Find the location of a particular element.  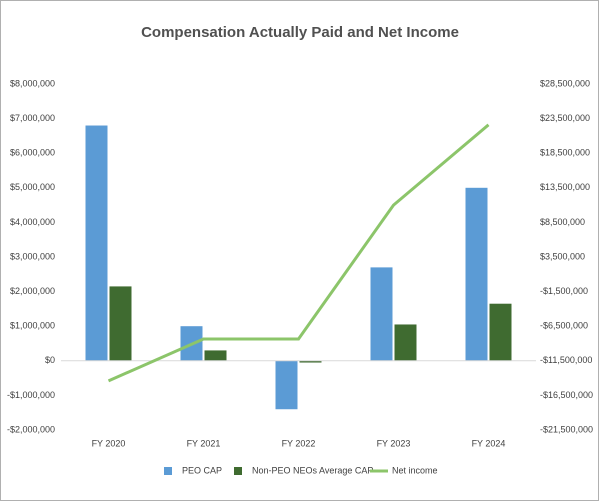

y-tick-label: $4,000,000 is located at coordinates (32, 222).